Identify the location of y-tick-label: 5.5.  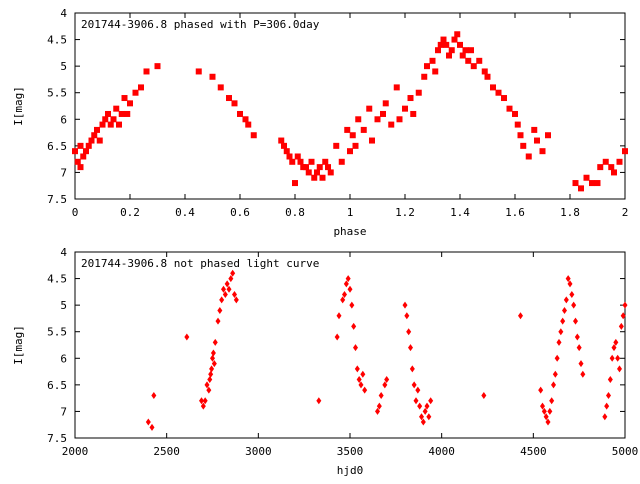
(57, 332).